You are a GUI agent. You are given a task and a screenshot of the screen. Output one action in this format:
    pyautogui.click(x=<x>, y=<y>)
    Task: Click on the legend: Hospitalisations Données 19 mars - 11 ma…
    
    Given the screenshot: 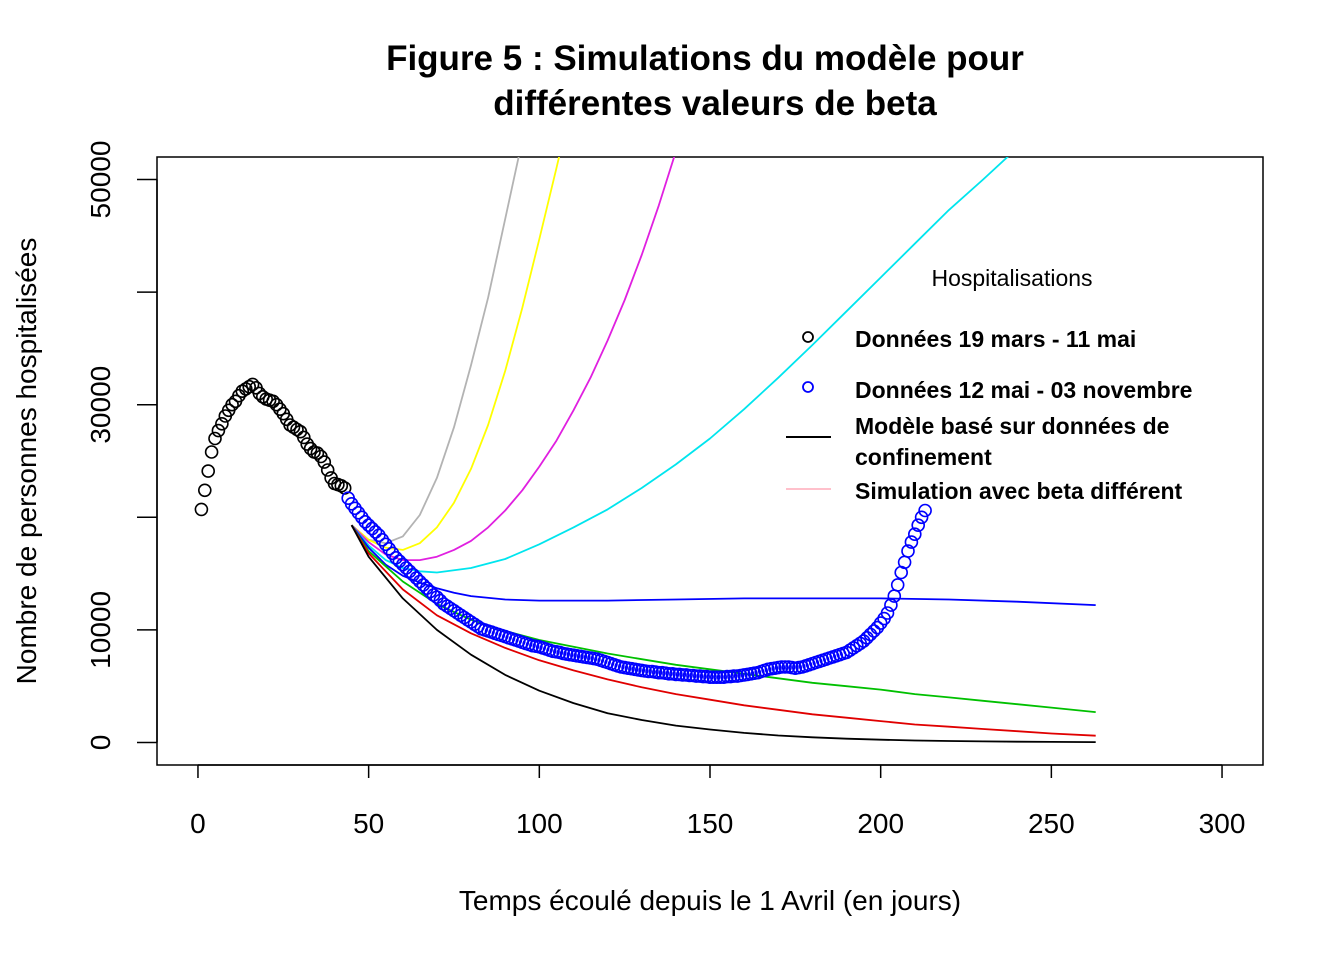 What is the action you would take?
    pyautogui.click(x=989, y=384)
    